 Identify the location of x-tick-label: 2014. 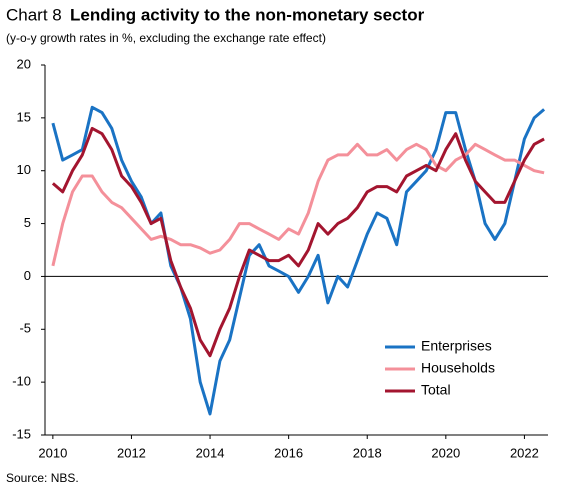
(210, 452).